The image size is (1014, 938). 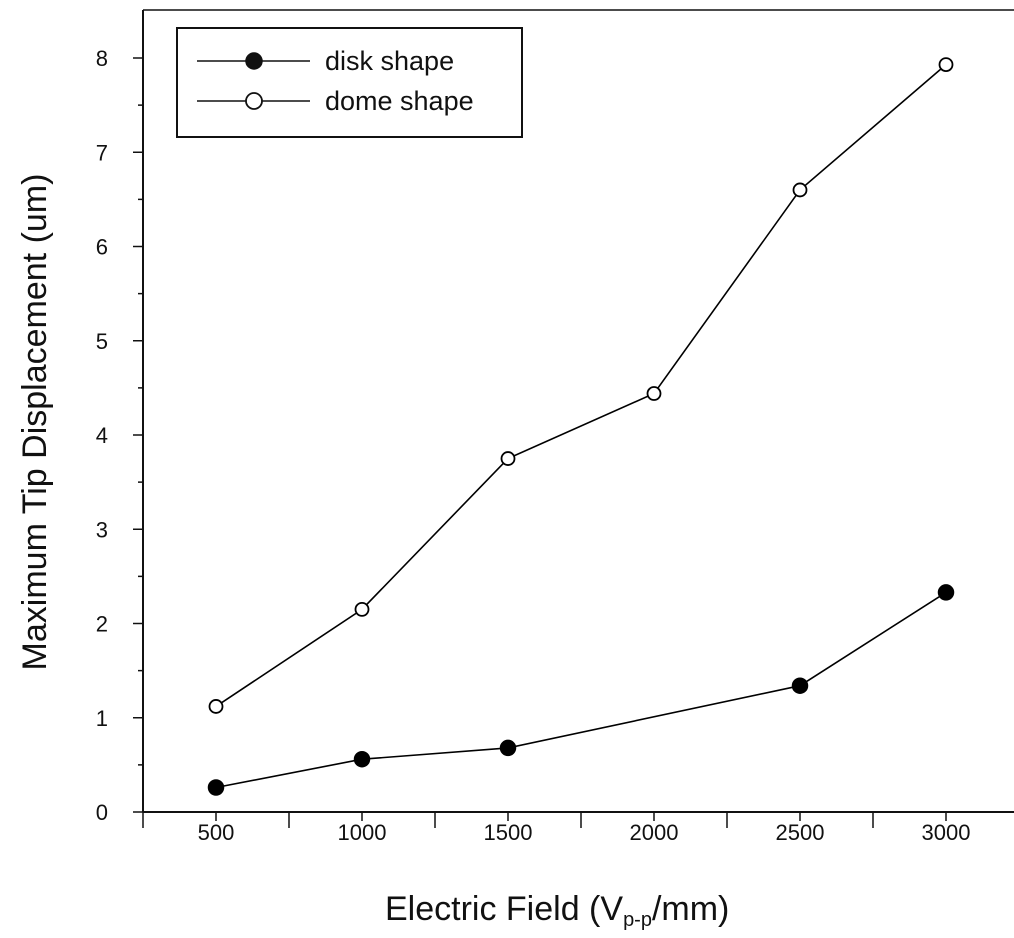 I want to click on x-tick-label: 1500, so click(x=508, y=832).